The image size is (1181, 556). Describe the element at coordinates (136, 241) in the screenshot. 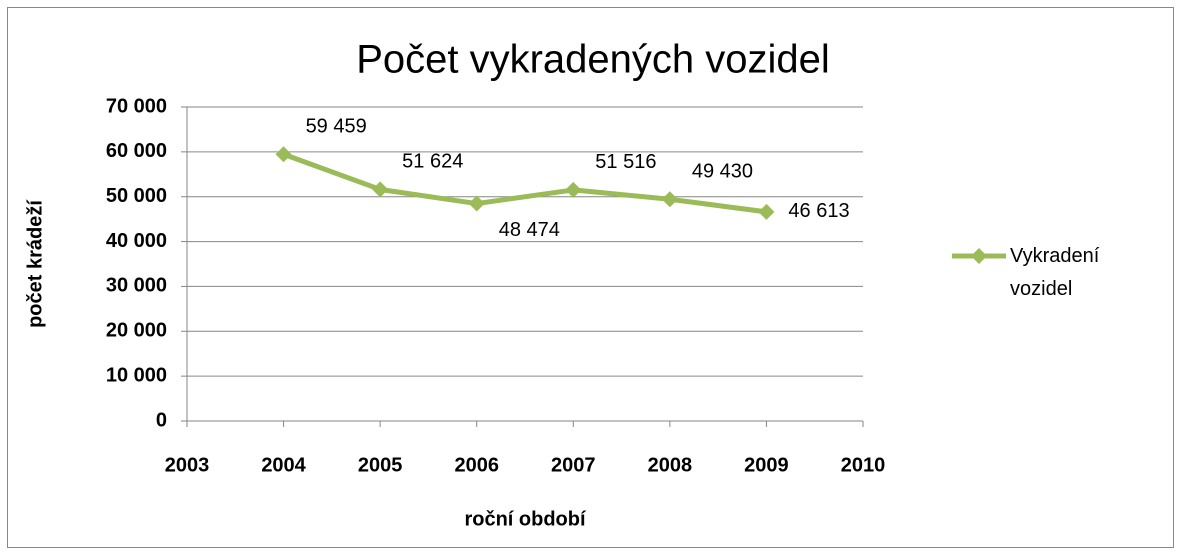

I see `y-tick-label: 40 000` at that location.